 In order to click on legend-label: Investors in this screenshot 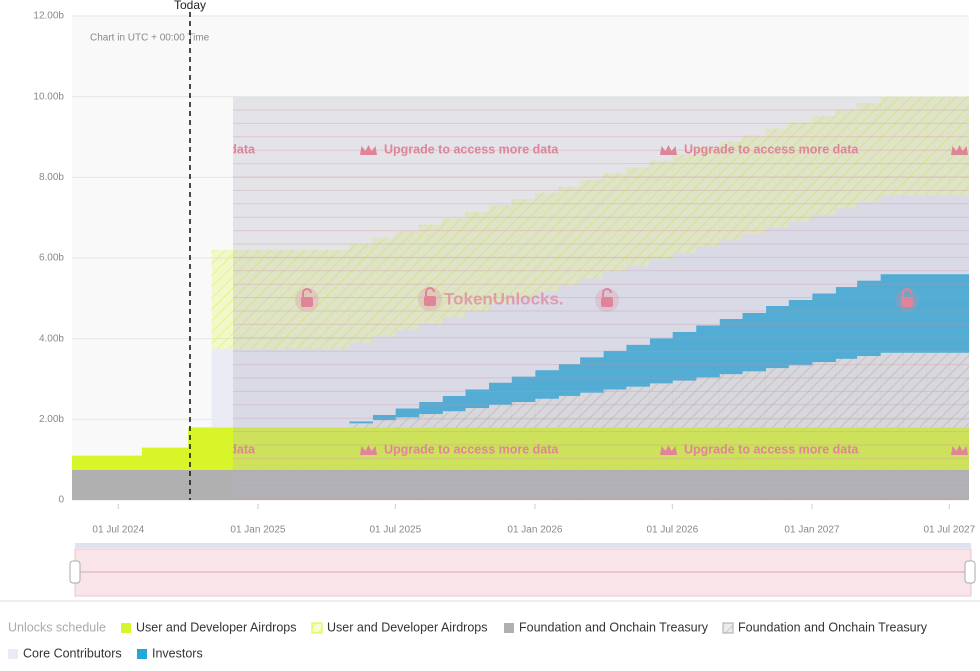, I will do `click(177, 653)`.